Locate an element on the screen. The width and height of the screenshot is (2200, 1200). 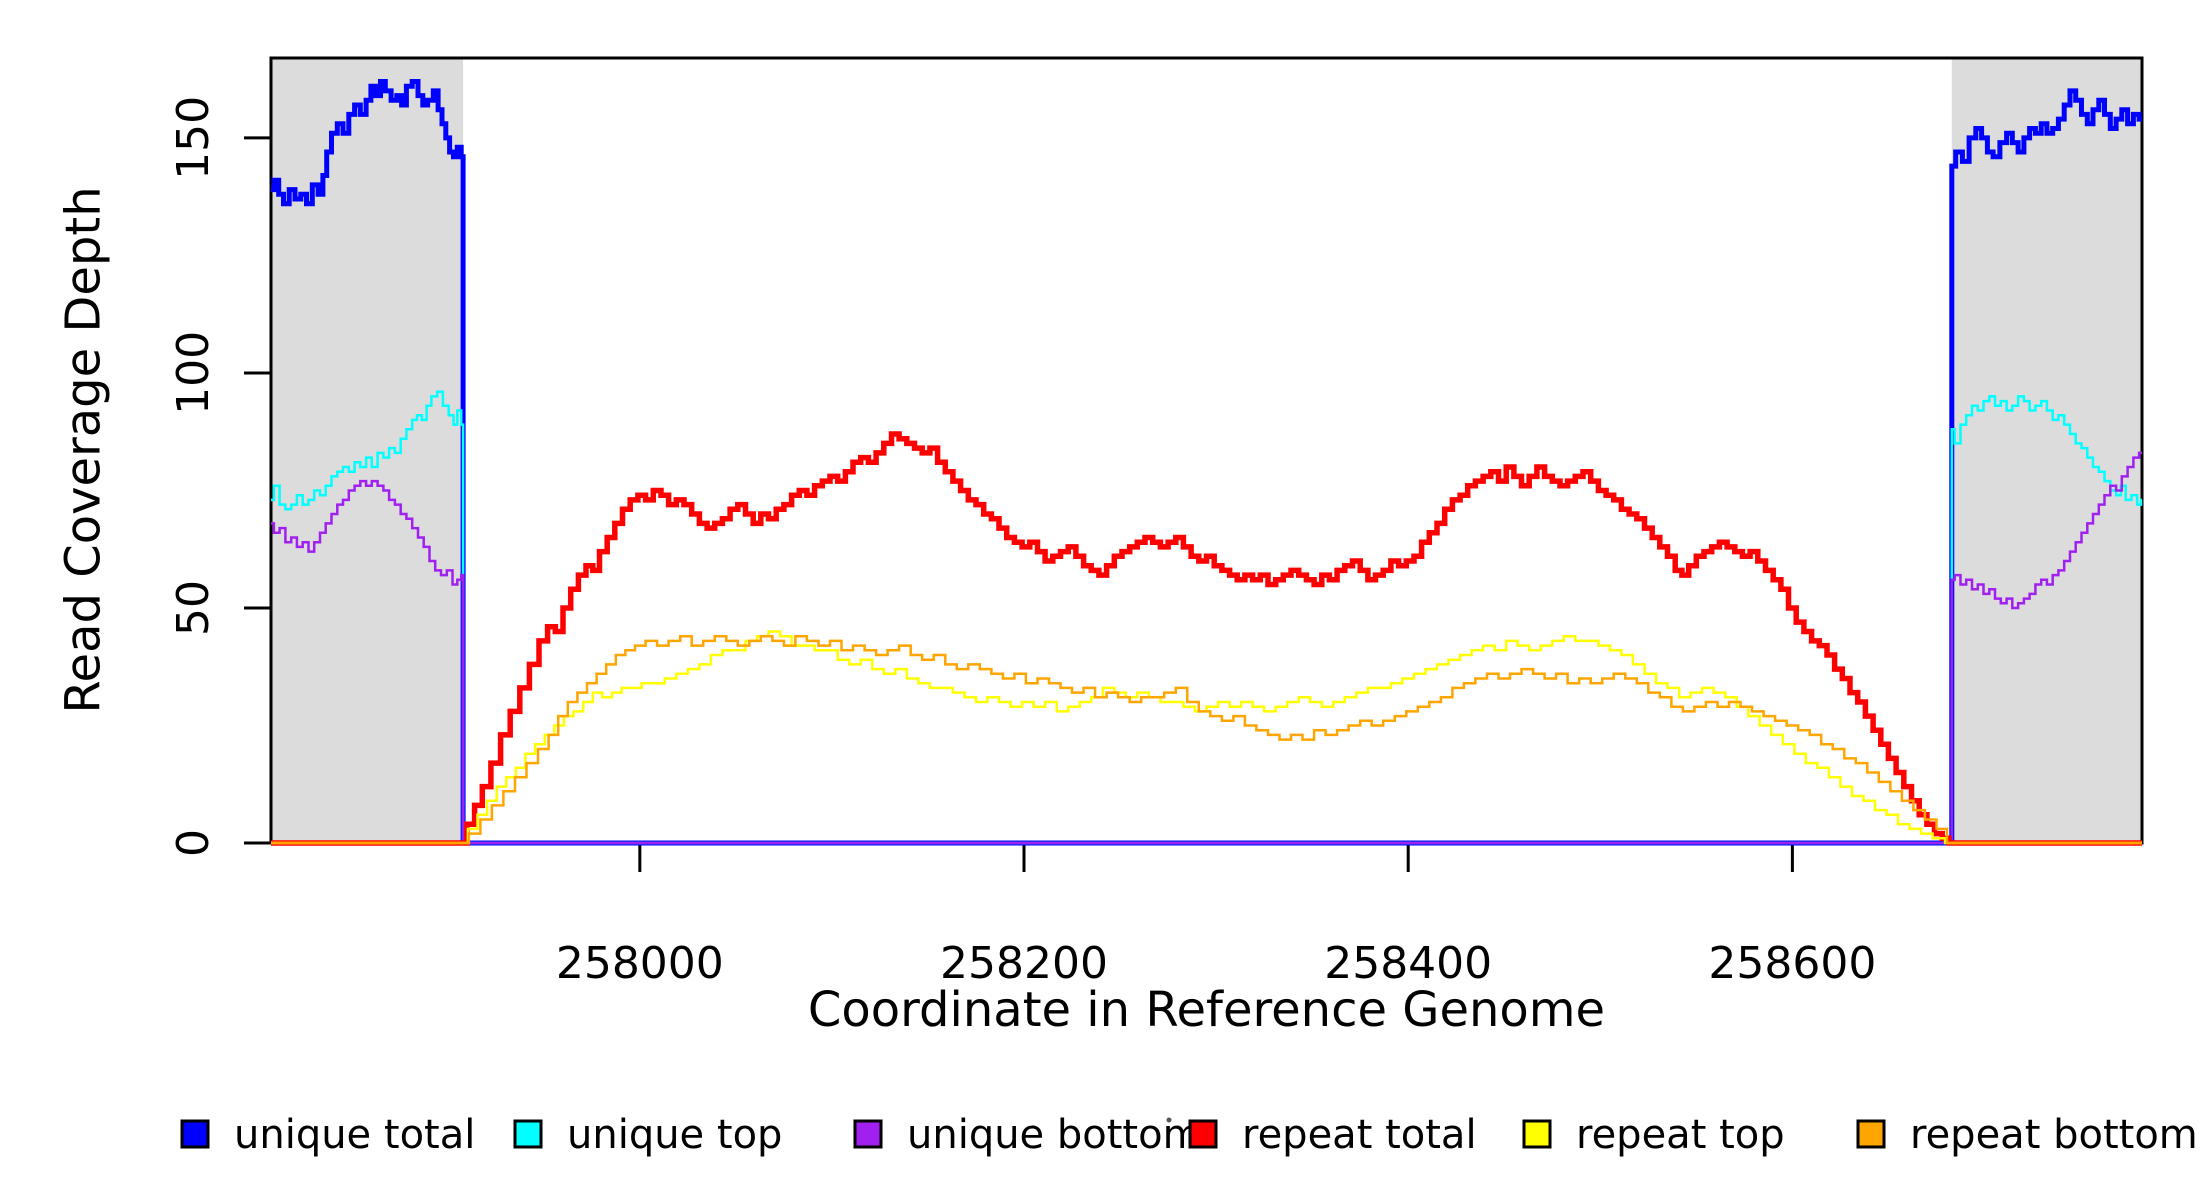
y-axis-tick-label: 100 is located at coordinates (193, 373).